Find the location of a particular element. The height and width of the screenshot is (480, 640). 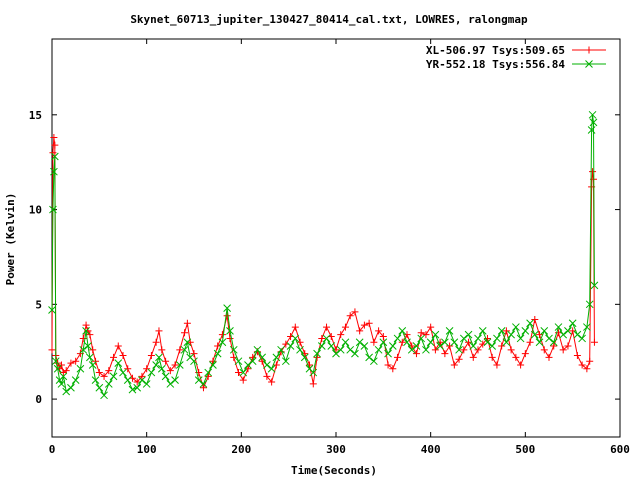

legend-swatch-xl is located at coordinates (589, 50).